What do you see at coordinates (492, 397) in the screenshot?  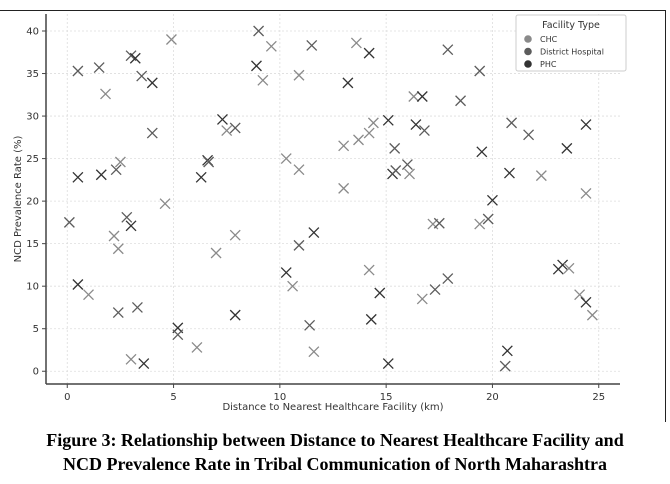 I see `x-tick-label: 20` at bounding box center [492, 397].